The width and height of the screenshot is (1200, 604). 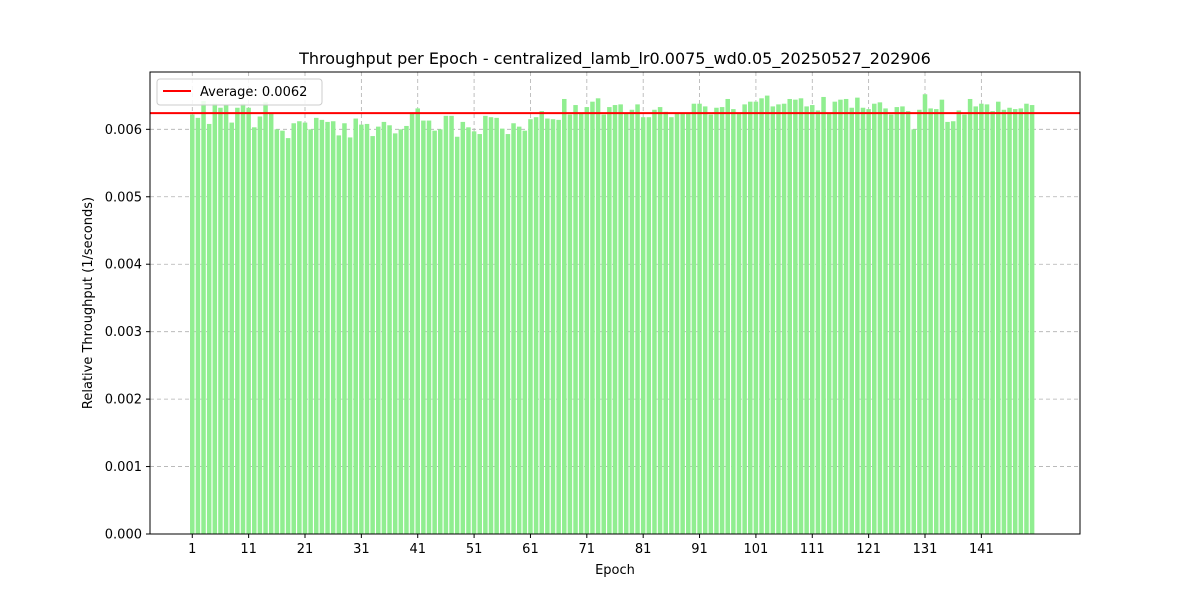 I want to click on x-tick-label: 51, so click(x=474, y=549).